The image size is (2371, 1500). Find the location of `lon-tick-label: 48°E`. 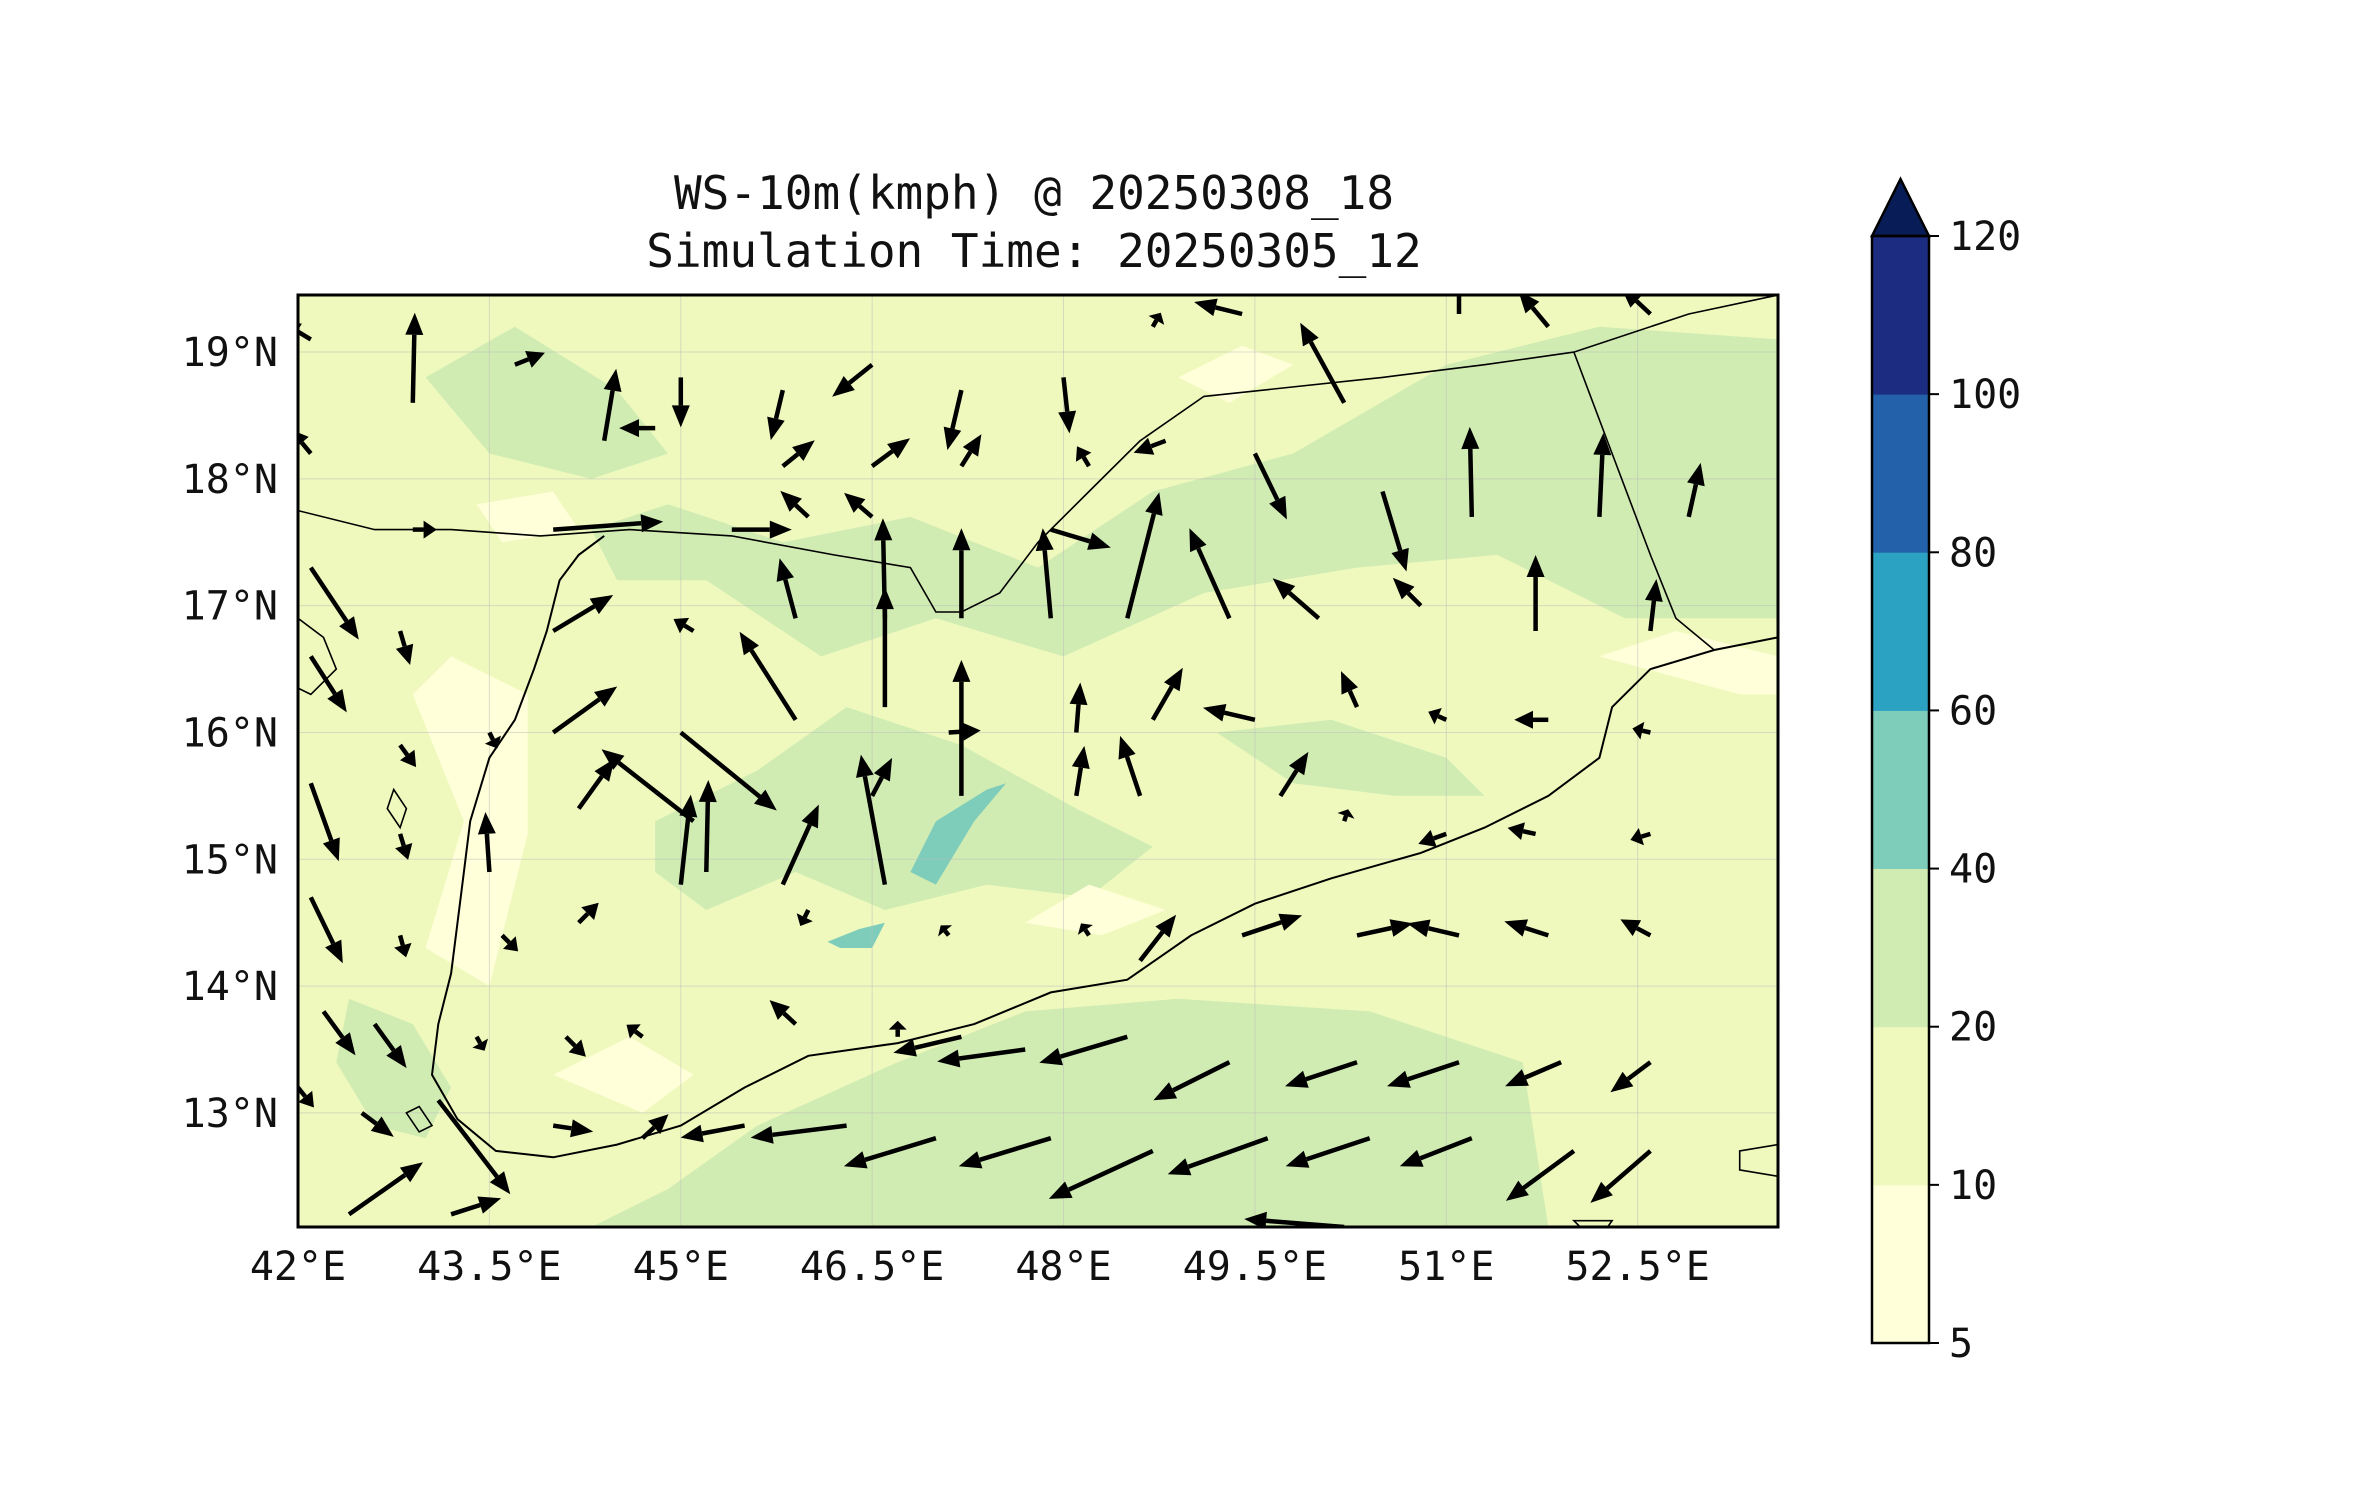

lon-tick-label: 48°E is located at coordinates (1063, 1267).